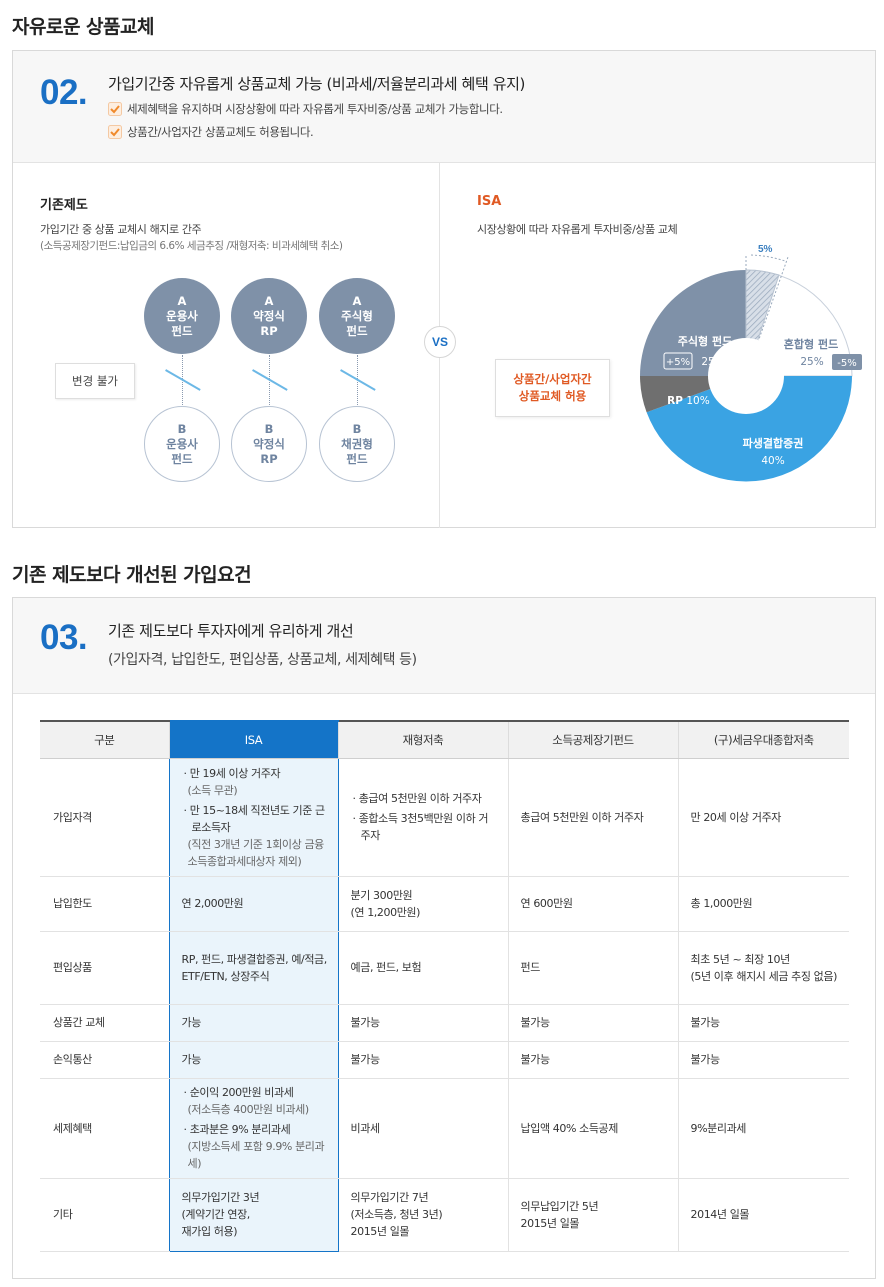 The width and height of the screenshot is (884, 1287). What do you see at coordinates (269, 444) in the screenshot?
I see `product-circle-b2: B 약정식 RP` at bounding box center [269, 444].